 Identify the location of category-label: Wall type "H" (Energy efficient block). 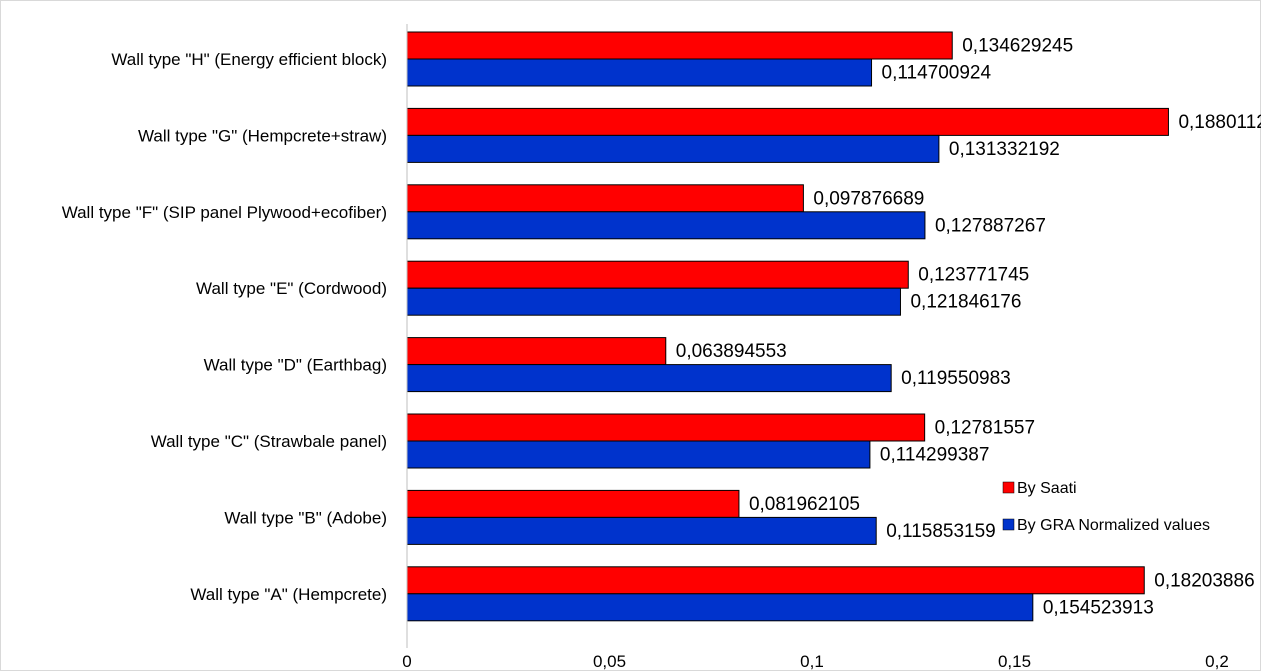
(249, 59).